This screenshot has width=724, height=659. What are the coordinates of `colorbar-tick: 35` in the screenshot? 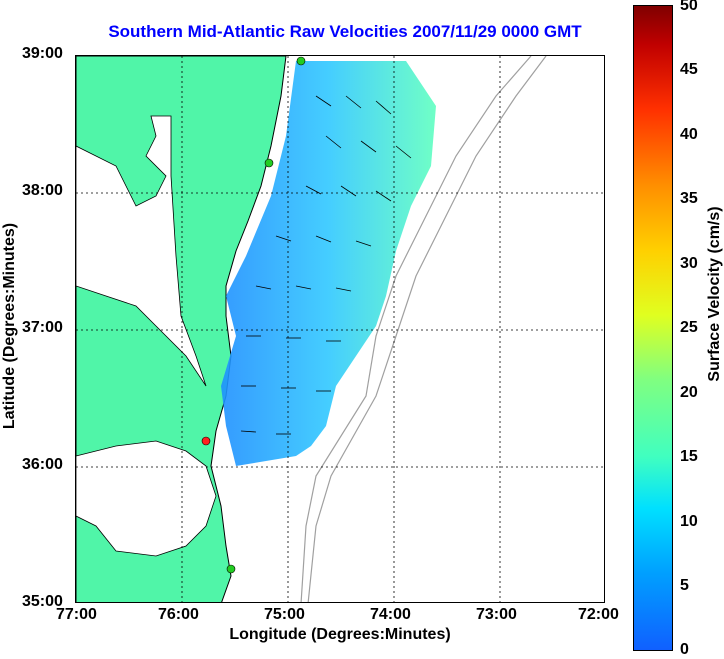 It's located at (689, 198).